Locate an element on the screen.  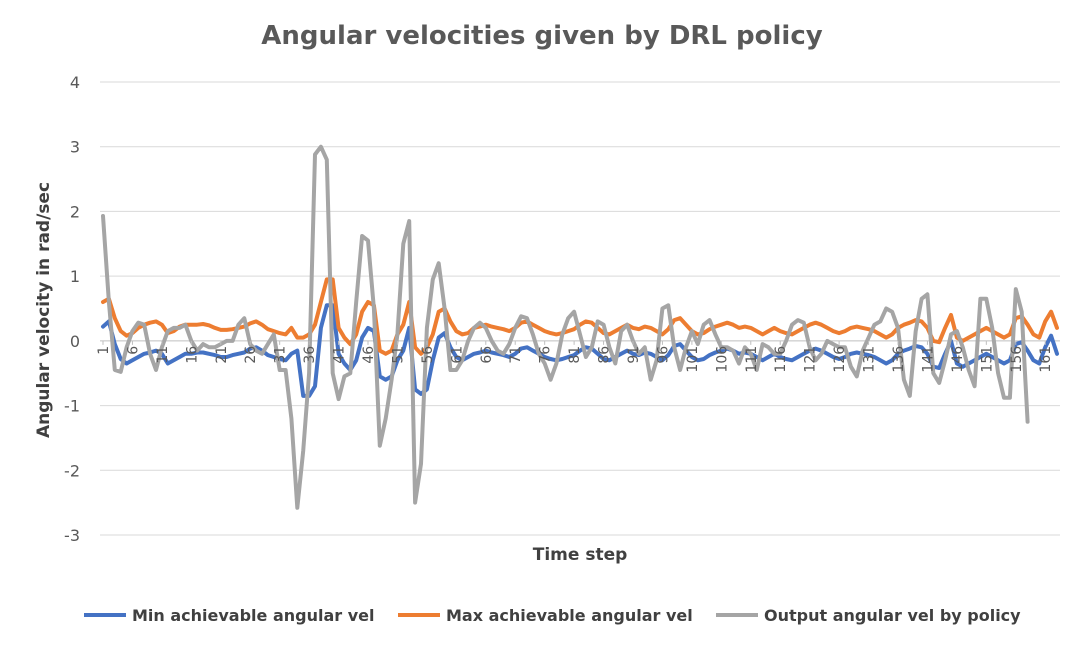
x-tick-label: 31 is located at coordinates (281, 355).